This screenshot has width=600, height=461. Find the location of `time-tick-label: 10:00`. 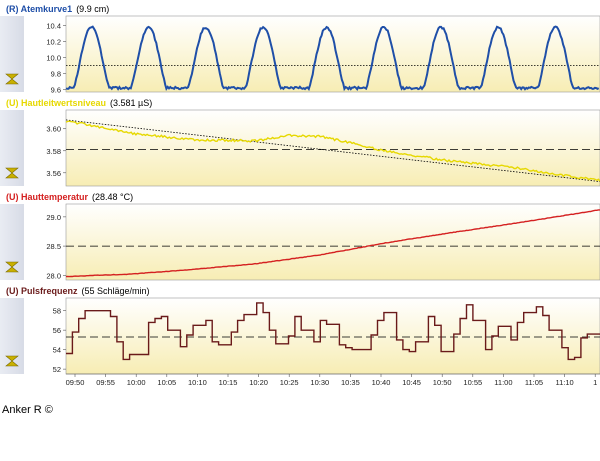

time-tick-label: 10:00 is located at coordinates (136, 382).